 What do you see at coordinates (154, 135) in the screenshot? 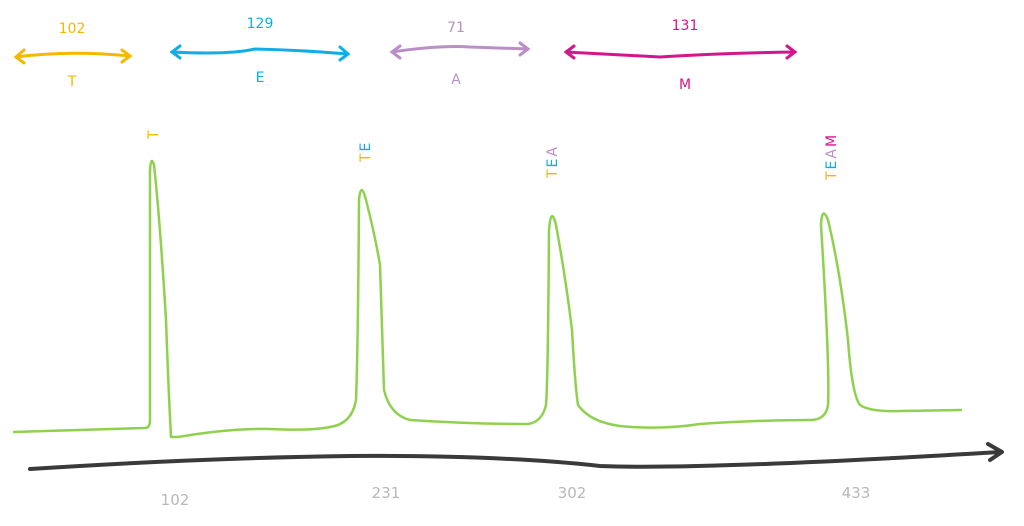
I see `peak-label-1: T` at bounding box center [154, 135].